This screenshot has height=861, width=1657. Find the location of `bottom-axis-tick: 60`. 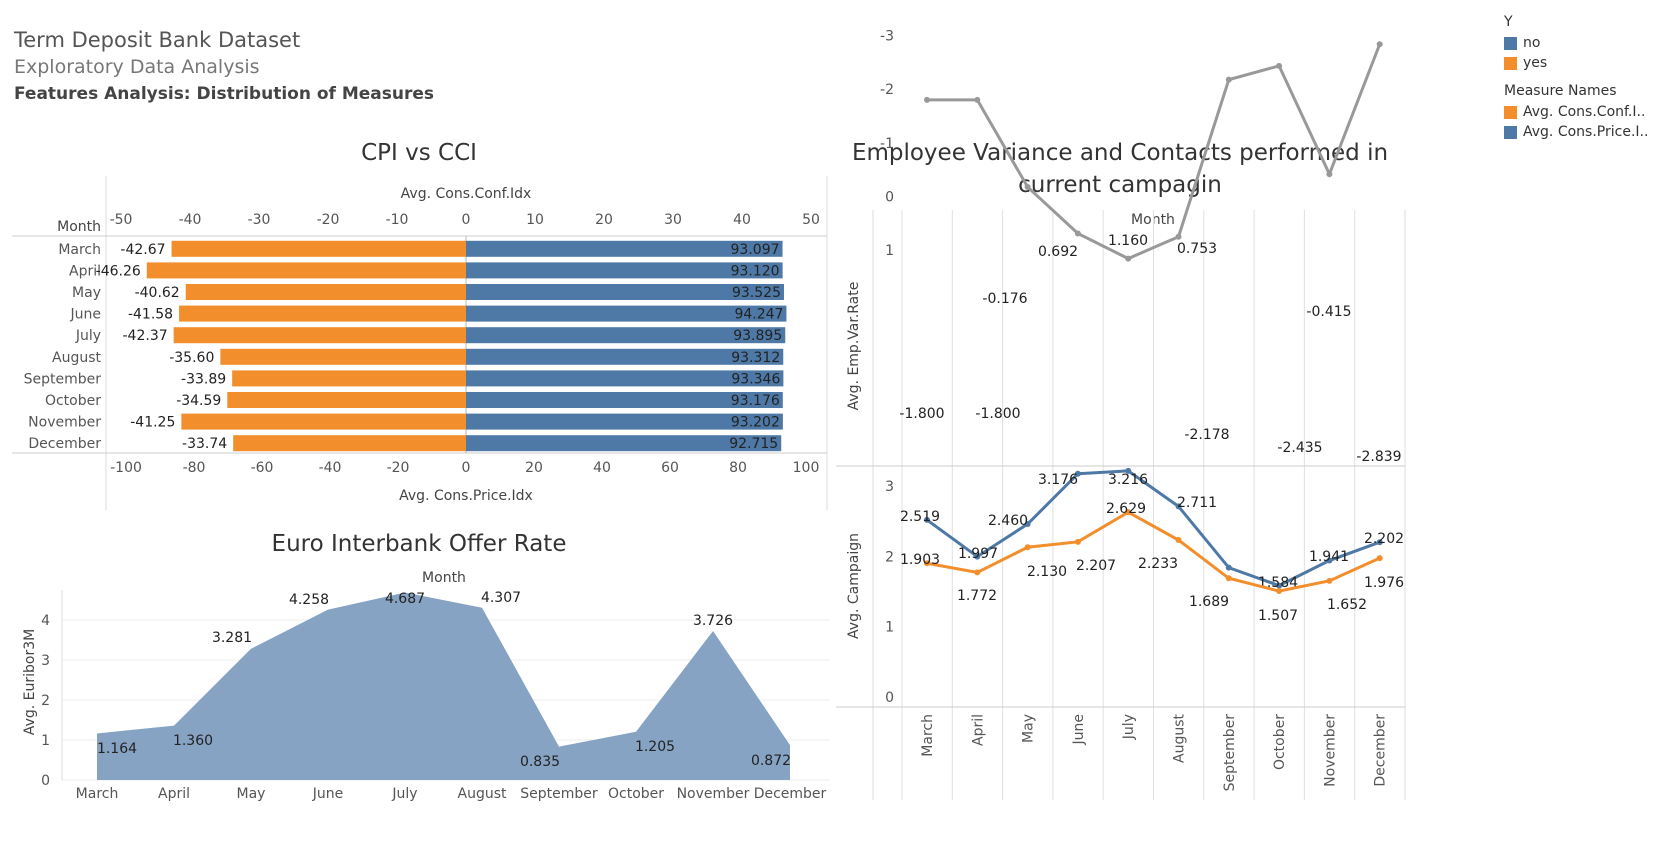

bottom-axis-tick: 60 is located at coordinates (670, 468).